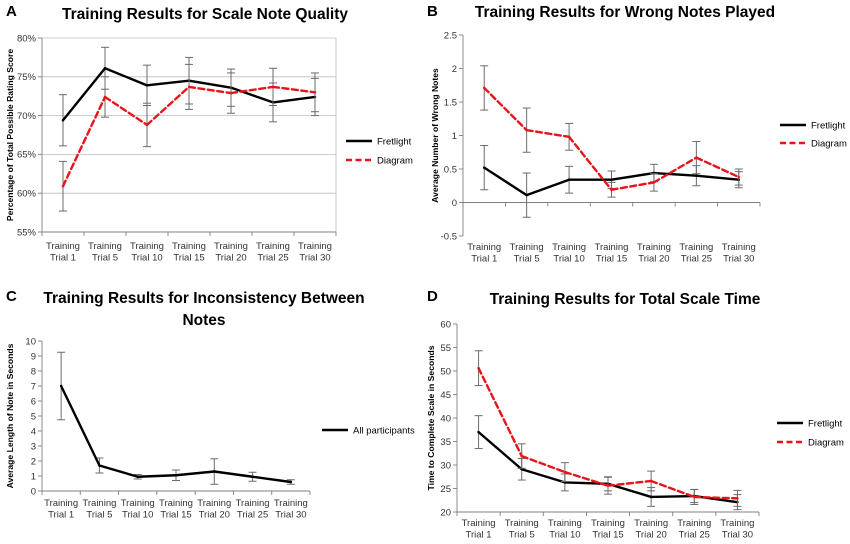  What do you see at coordinates (445, 512) in the screenshot?
I see `y-tick-label: 20` at bounding box center [445, 512].